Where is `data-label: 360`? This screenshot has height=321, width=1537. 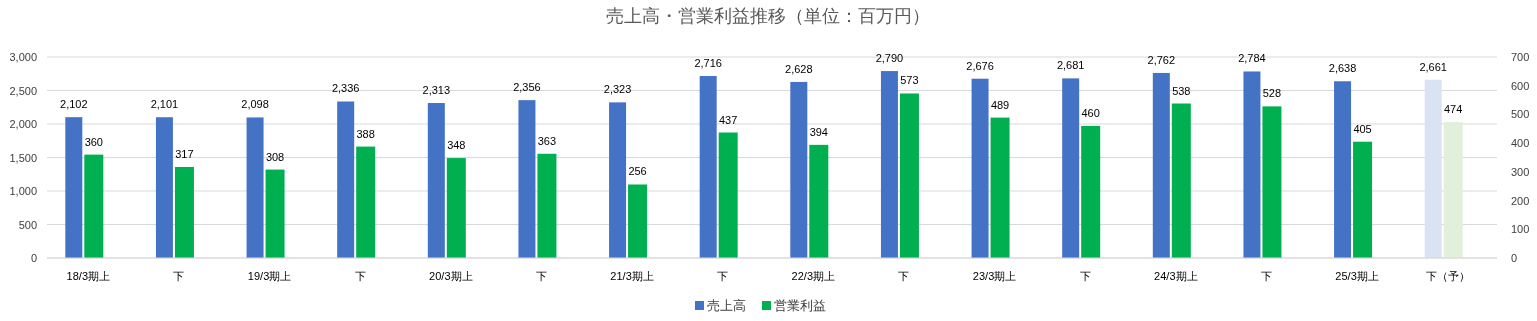
data-label: 360 is located at coordinates (93, 141).